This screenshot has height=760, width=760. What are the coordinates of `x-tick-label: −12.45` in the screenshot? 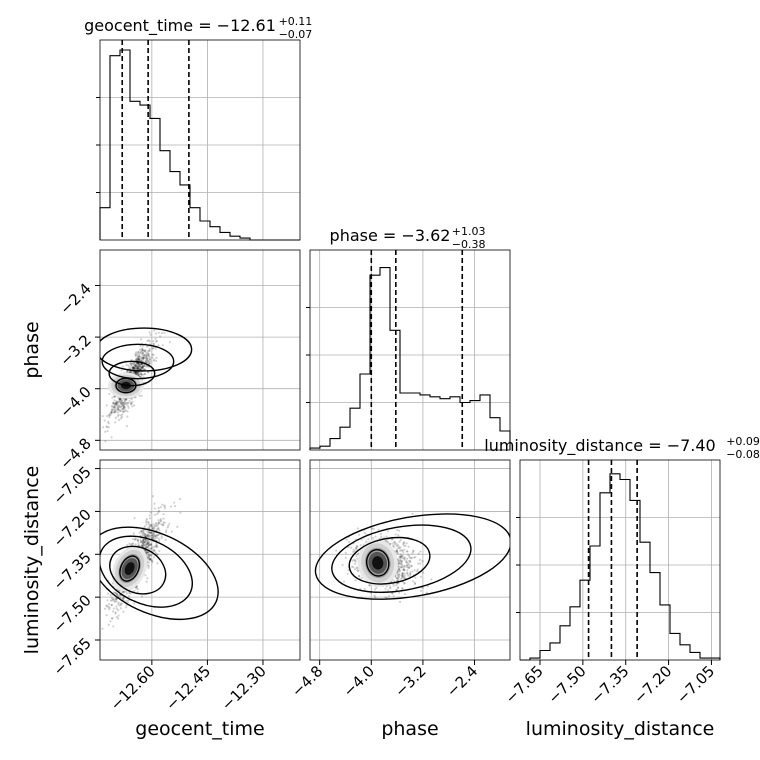 It's located at (188, 688).